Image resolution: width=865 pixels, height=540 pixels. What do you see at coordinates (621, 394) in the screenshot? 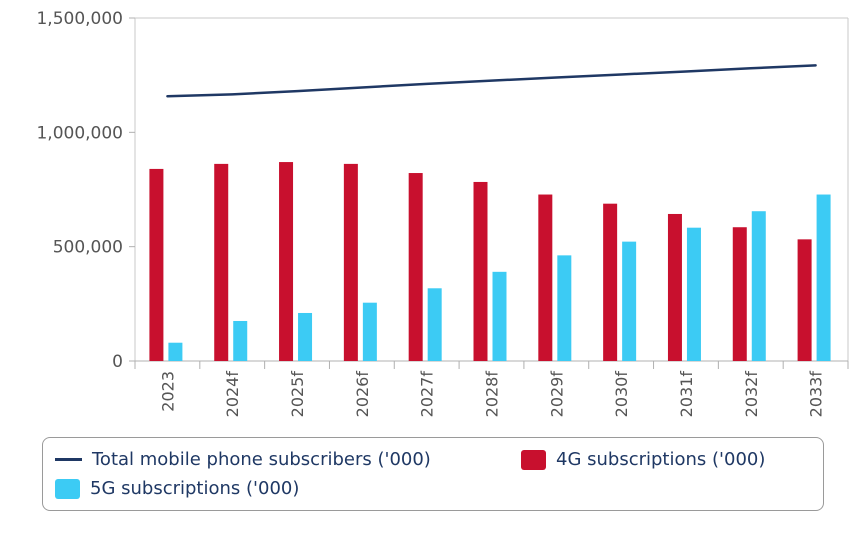
I see `x-category-label: 2030f` at bounding box center [621, 394].